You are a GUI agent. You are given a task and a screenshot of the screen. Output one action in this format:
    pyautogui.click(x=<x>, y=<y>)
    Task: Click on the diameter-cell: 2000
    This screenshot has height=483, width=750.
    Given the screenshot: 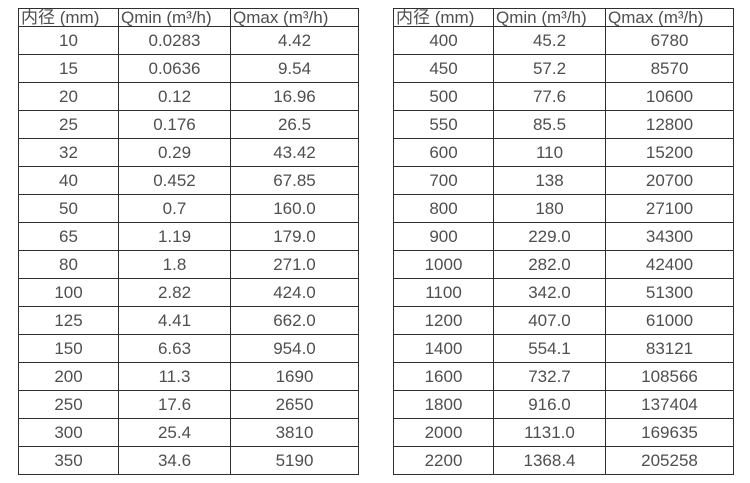 What is the action you would take?
    pyautogui.click(x=443, y=432)
    